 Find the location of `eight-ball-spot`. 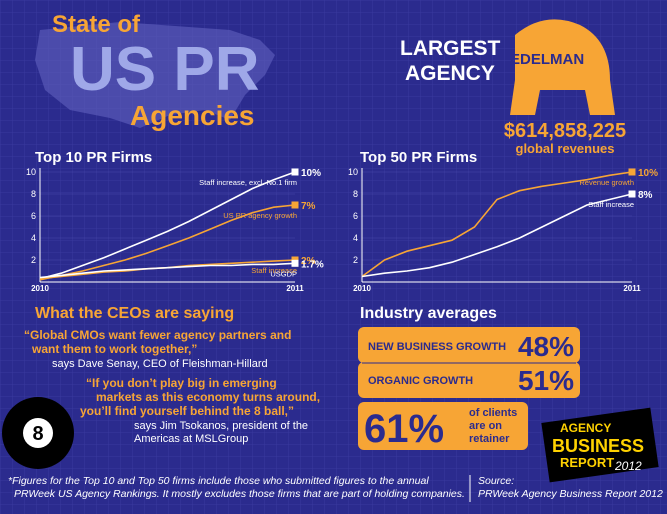

eight-ball-spot is located at coordinates (38, 433).